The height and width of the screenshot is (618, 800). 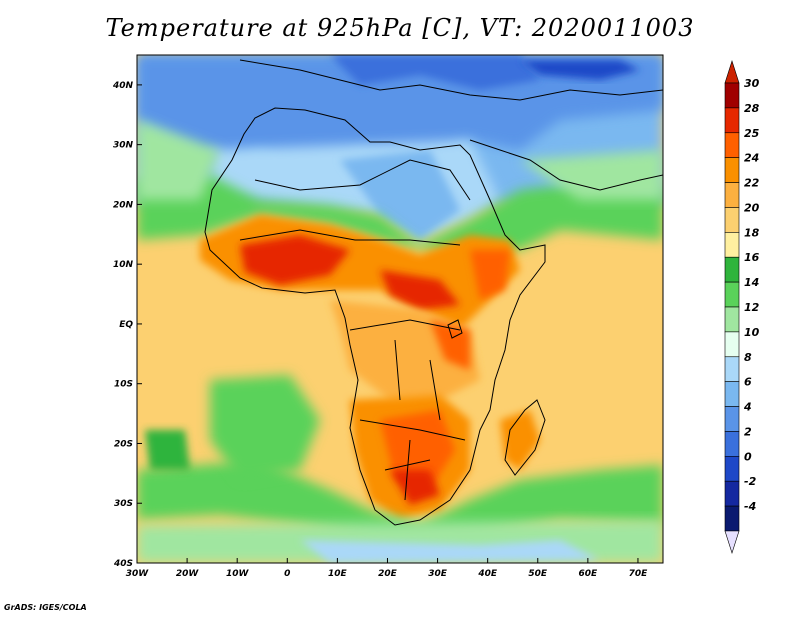 I want to click on colorbar-label: 25, so click(x=752, y=133).